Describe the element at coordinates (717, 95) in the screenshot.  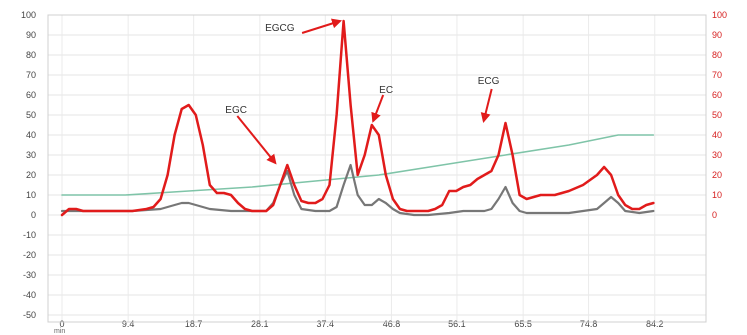
I see `y-tick-right-label: 60` at that location.